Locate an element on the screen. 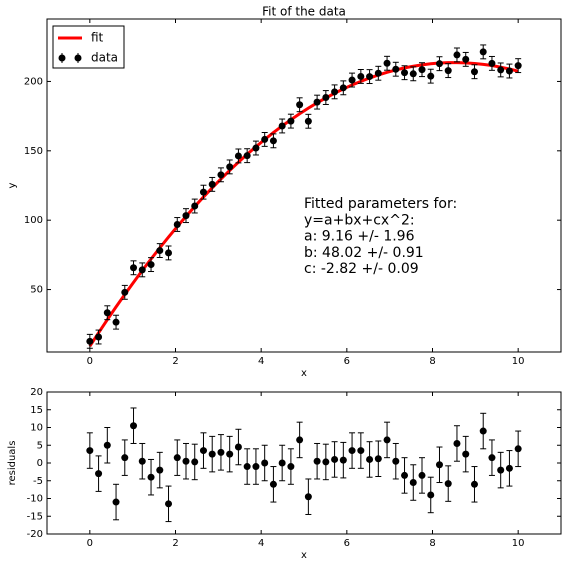  annotation: y=a+bx+cx^2: is located at coordinates (359, 220).